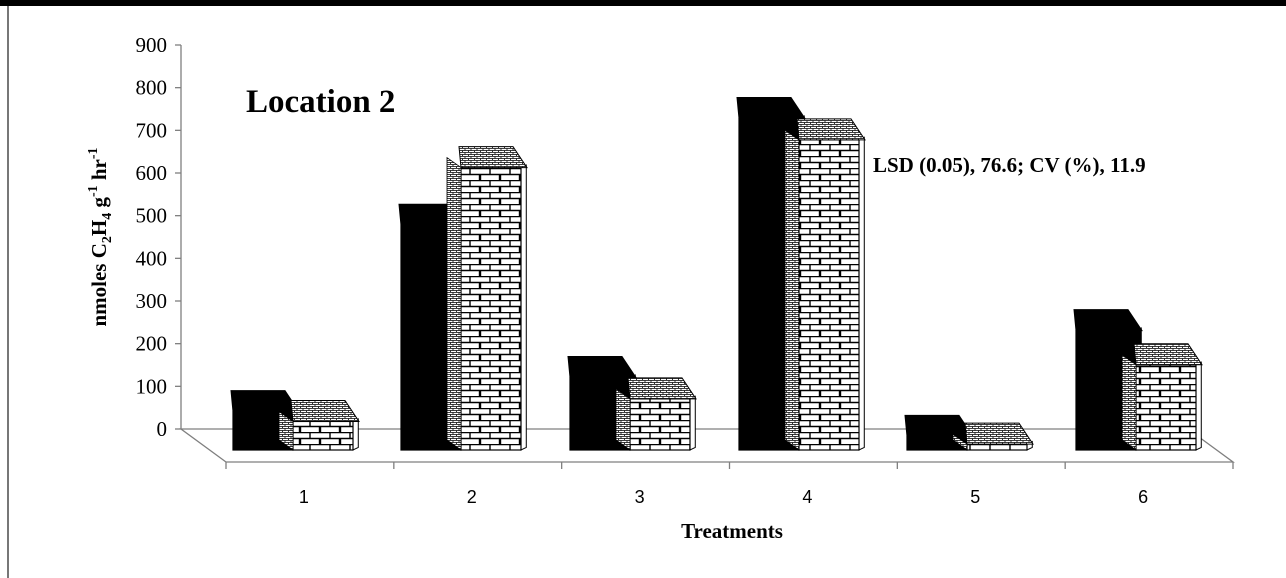 The image size is (1286, 578). Describe the element at coordinates (107, 239) in the screenshot. I see `y-axis-title-sub: 2` at that location.